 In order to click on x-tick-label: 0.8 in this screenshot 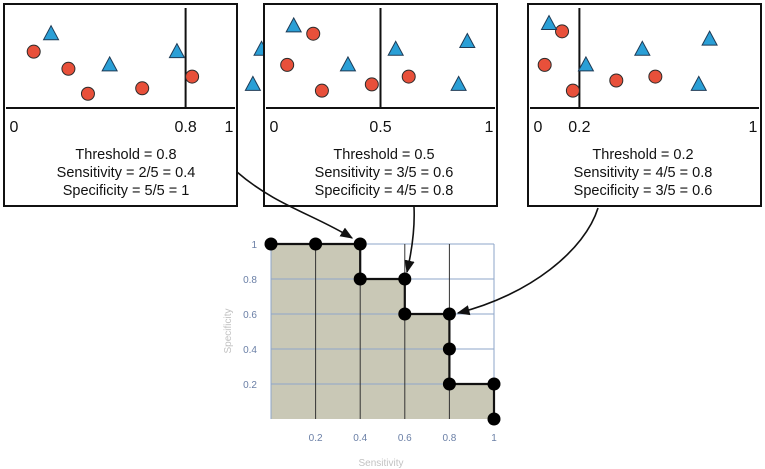, I will do `click(449, 438)`.